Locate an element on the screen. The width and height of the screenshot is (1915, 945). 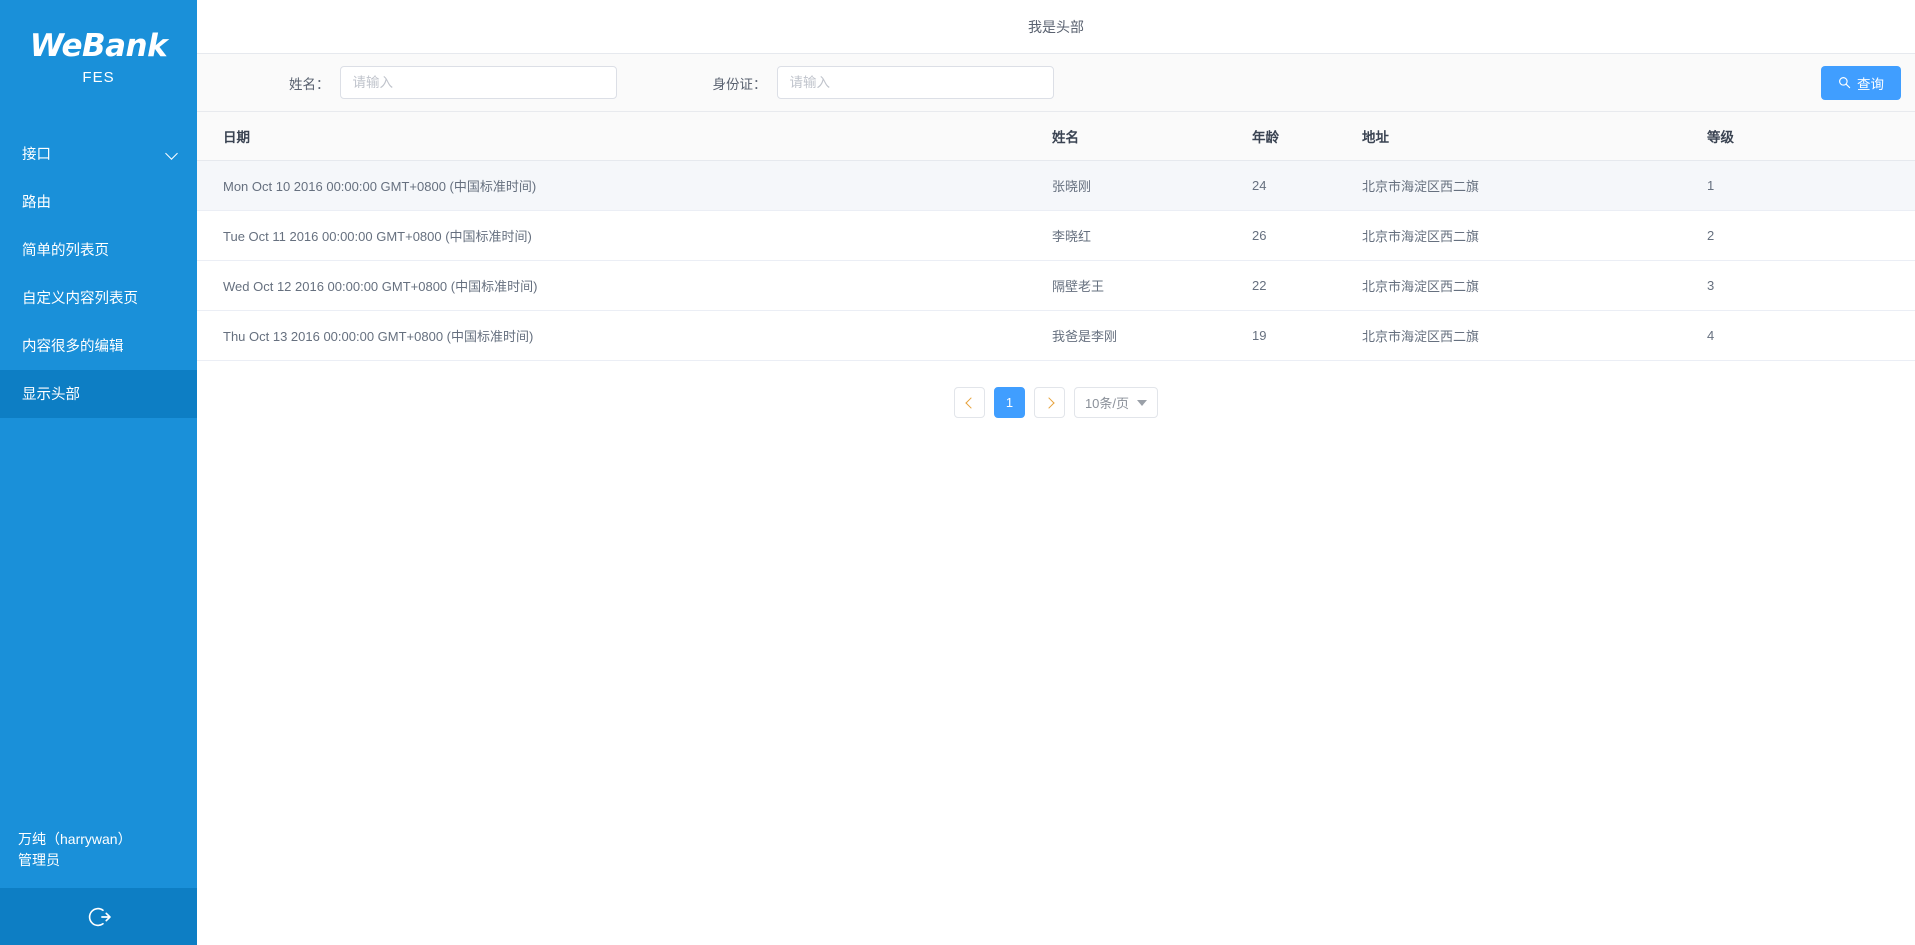
cell-age: 22 is located at coordinates (1307, 285).